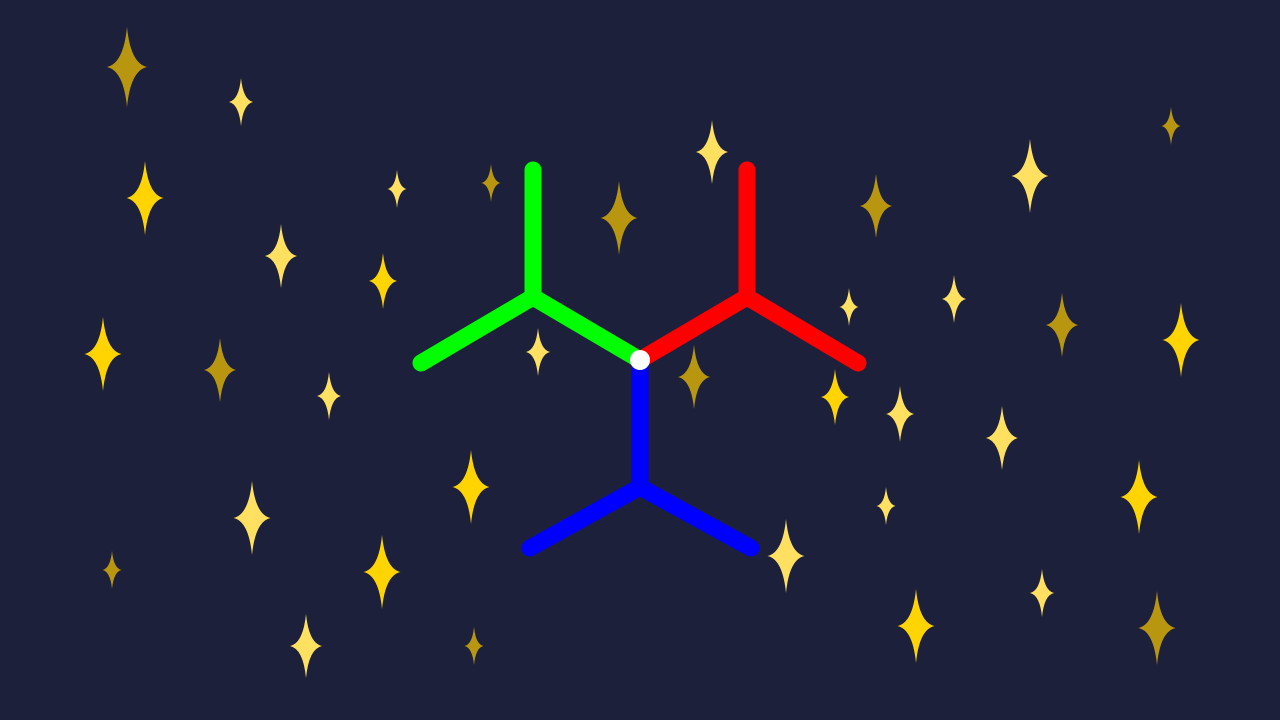  What do you see at coordinates (477, 330) in the screenshot?
I see `green-left-arm` at bounding box center [477, 330].